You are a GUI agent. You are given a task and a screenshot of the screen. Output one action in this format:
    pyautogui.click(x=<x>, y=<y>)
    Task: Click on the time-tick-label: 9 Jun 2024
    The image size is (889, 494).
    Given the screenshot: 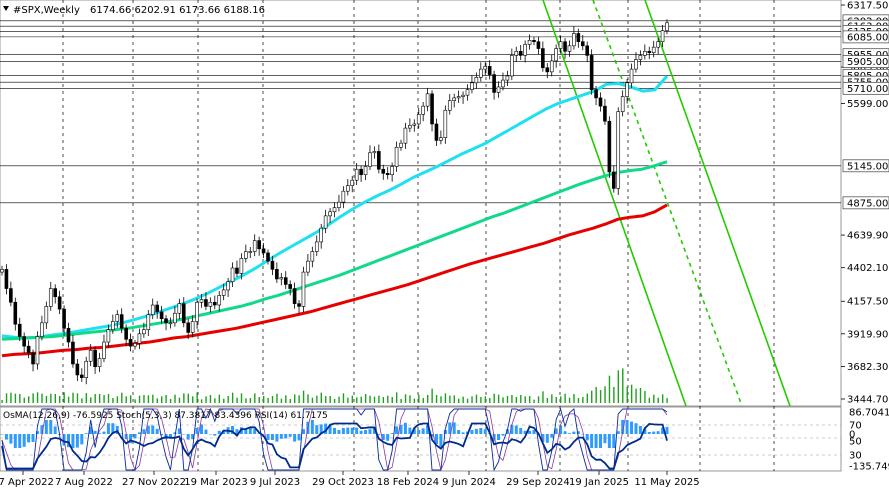 What is the action you would take?
    pyautogui.click(x=469, y=482)
    